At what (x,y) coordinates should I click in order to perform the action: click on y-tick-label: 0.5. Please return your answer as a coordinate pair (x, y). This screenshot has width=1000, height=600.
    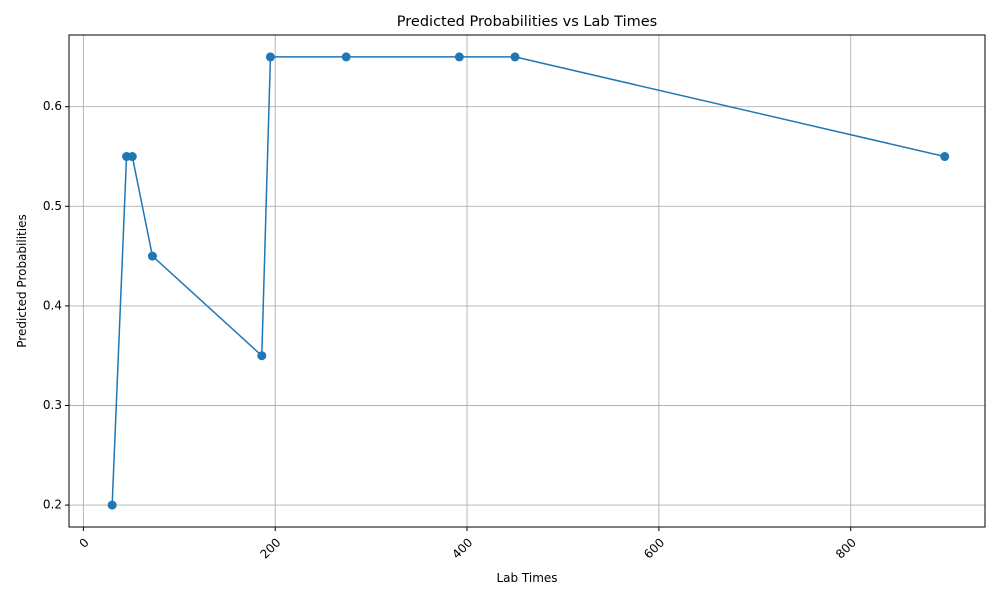
    Looking at the image, I should click on (52, 206).